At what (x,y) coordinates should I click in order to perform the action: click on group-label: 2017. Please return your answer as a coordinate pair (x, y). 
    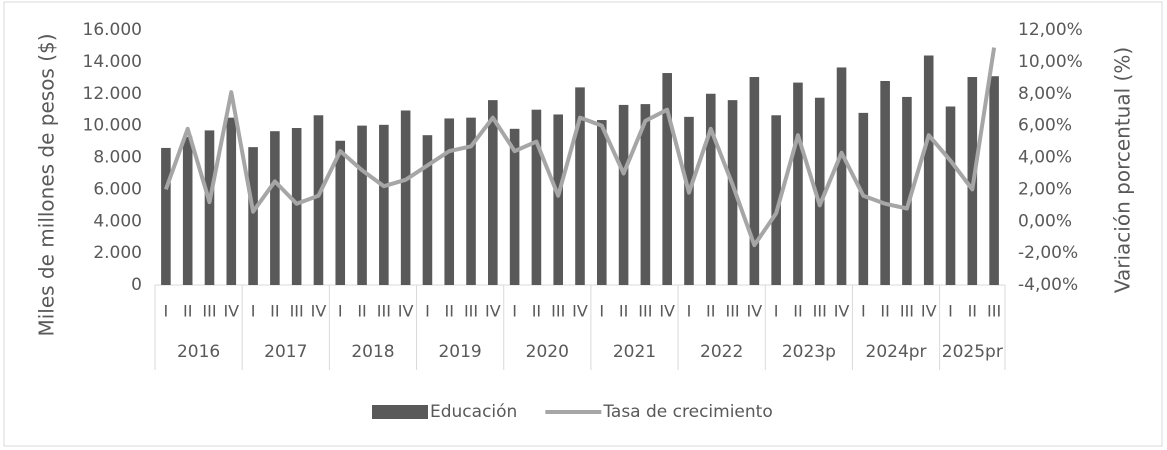
    Looking at the image, I should click on (285, 352).